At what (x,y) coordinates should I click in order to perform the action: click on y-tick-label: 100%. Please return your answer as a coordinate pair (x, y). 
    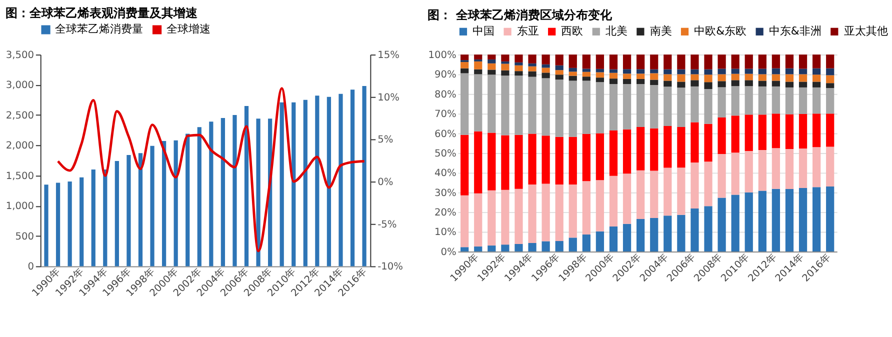
    Looking at the image, I should click on (442, 55).